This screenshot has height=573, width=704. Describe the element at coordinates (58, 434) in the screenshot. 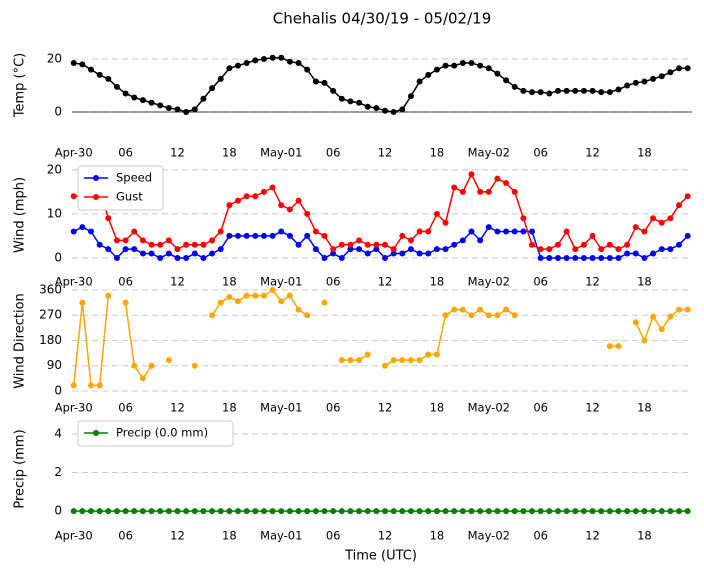

I see `y-tick-label: 4` at that location.